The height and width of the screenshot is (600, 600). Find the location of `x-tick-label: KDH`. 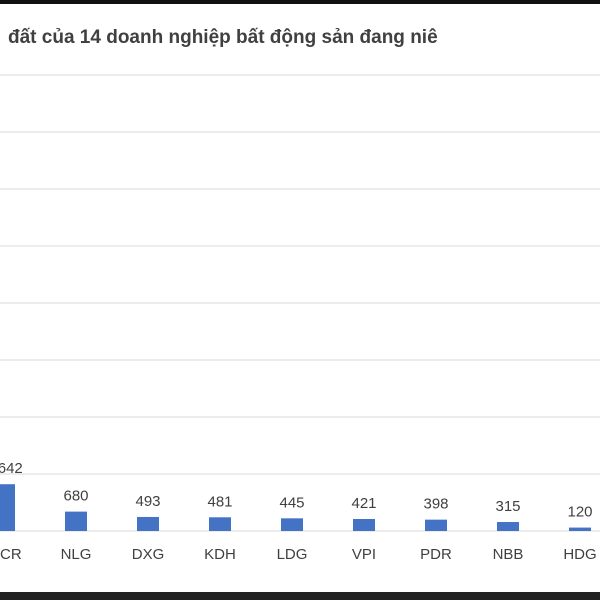

x-tick-label: KDH is located at coordinates (220, 554).